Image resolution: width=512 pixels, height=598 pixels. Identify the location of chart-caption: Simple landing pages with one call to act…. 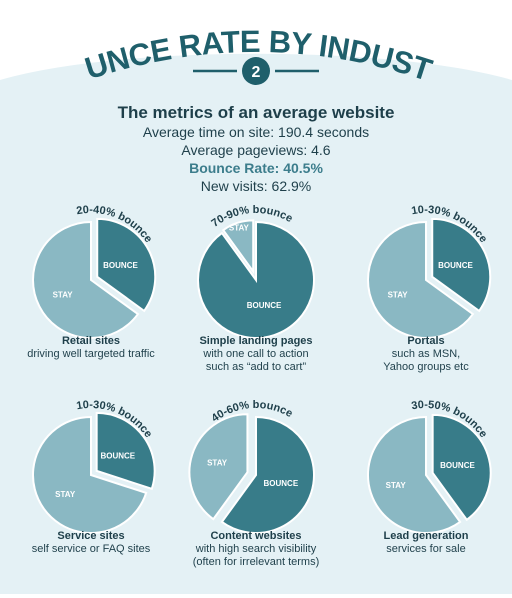
(256, 354).